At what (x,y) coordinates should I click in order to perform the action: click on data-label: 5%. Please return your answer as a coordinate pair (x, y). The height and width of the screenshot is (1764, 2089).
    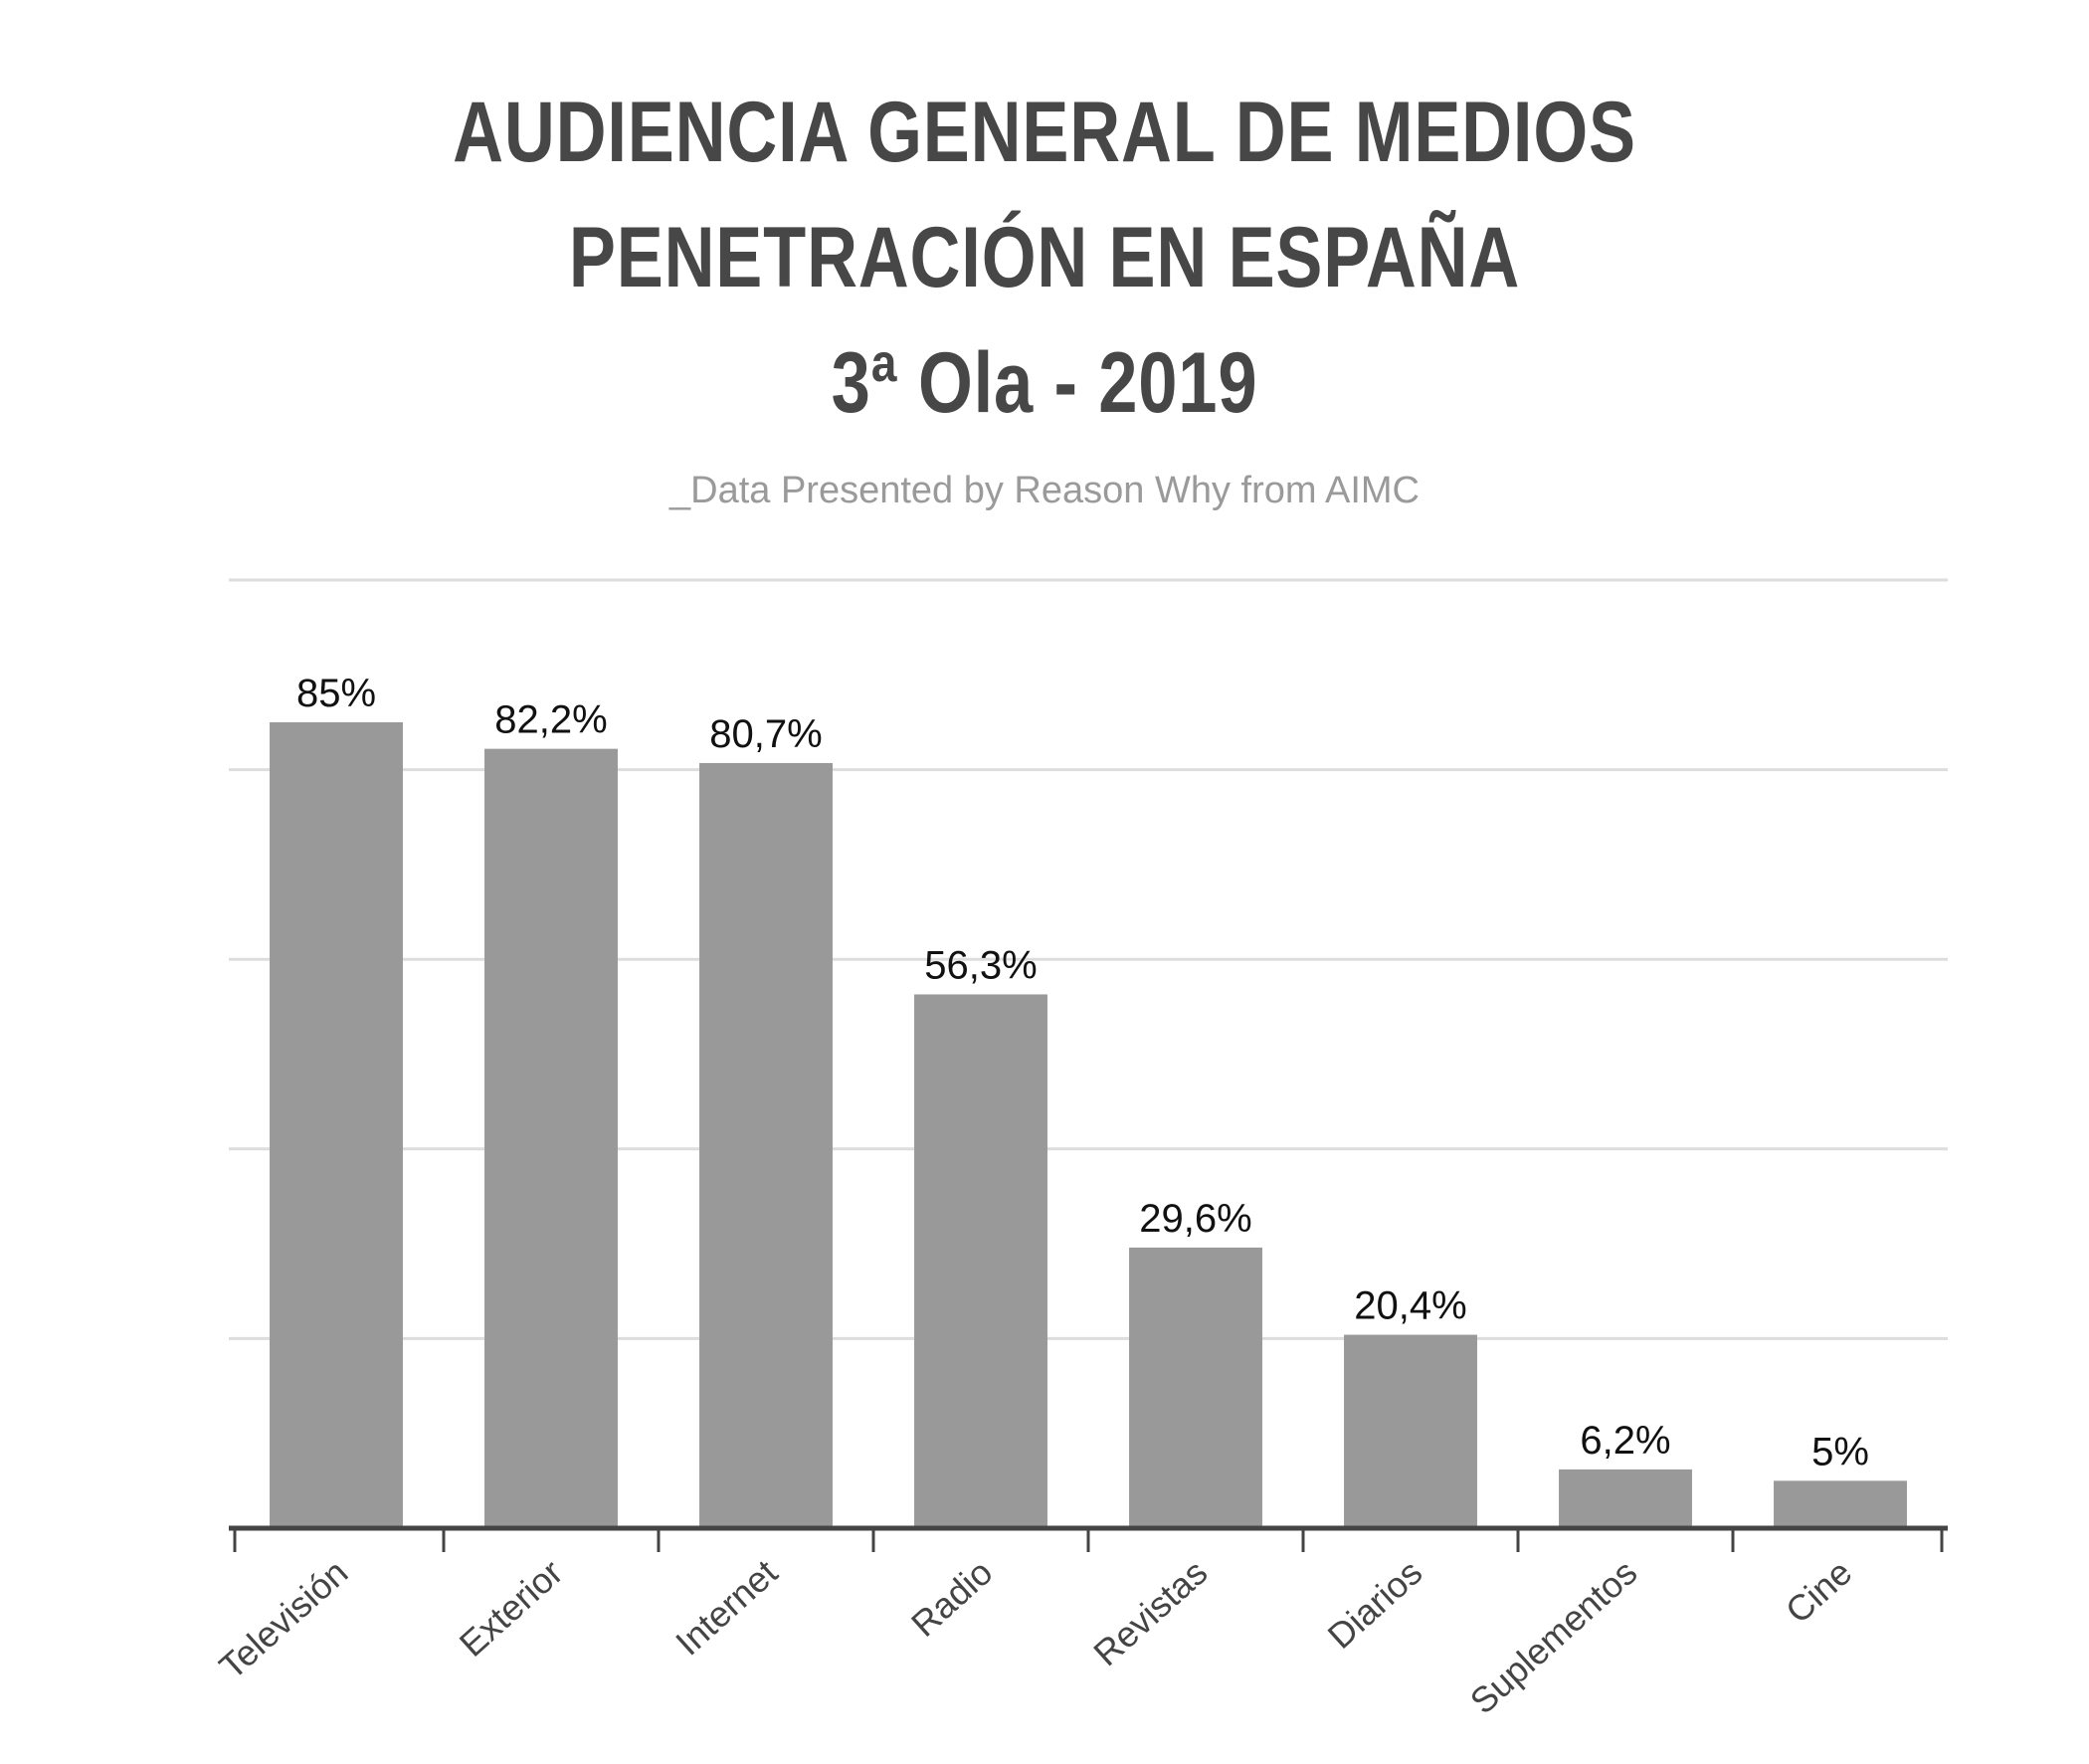
    Looking at the image, I should click on (1840, 1451).